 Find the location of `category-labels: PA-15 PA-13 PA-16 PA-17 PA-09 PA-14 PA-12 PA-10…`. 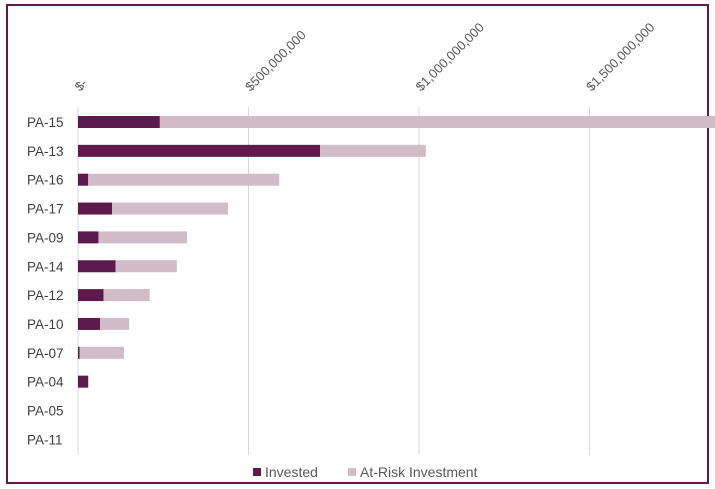

category-labels: PA-15 PA-13 PA-16 PA-17 PA-09 PA-14 PA-12 PA-10… is located at coordinates (45, 281).